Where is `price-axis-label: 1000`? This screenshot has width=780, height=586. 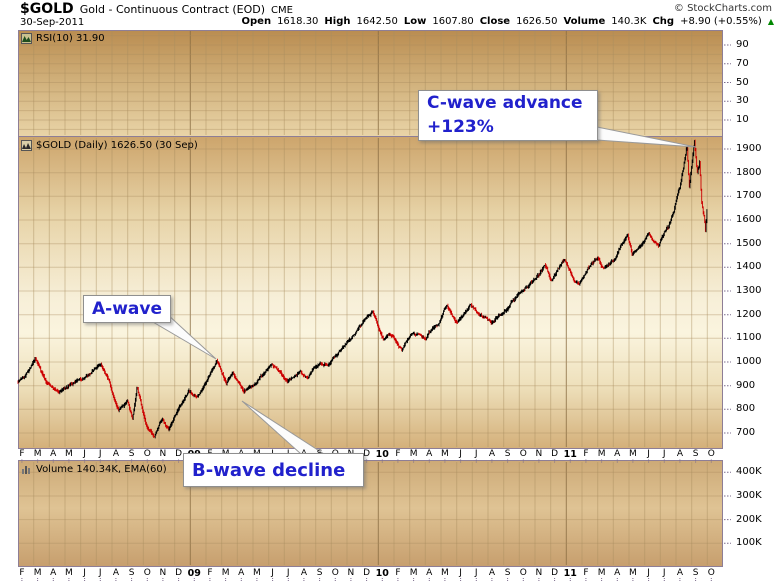 price-axis-label: 1000 is located at coordinates (749, 361).